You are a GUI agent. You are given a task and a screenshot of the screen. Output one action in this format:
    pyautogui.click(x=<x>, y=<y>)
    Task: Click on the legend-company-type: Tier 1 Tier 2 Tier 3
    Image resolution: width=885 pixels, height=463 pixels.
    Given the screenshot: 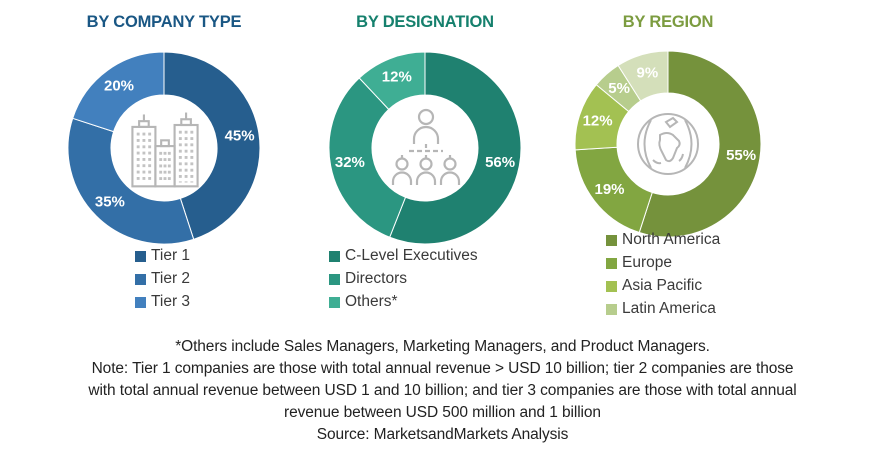 What is the action you would take?
    pyautogui.click(x=162, y=282)
    